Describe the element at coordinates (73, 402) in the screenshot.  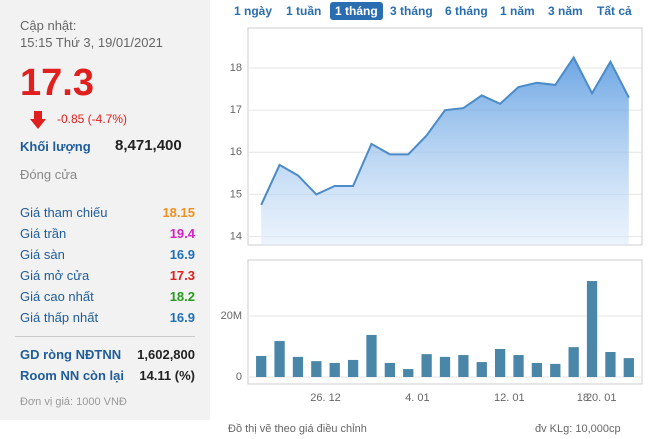
I see `unit: Đơn vị giá: 1000 VNĐ` at that location.